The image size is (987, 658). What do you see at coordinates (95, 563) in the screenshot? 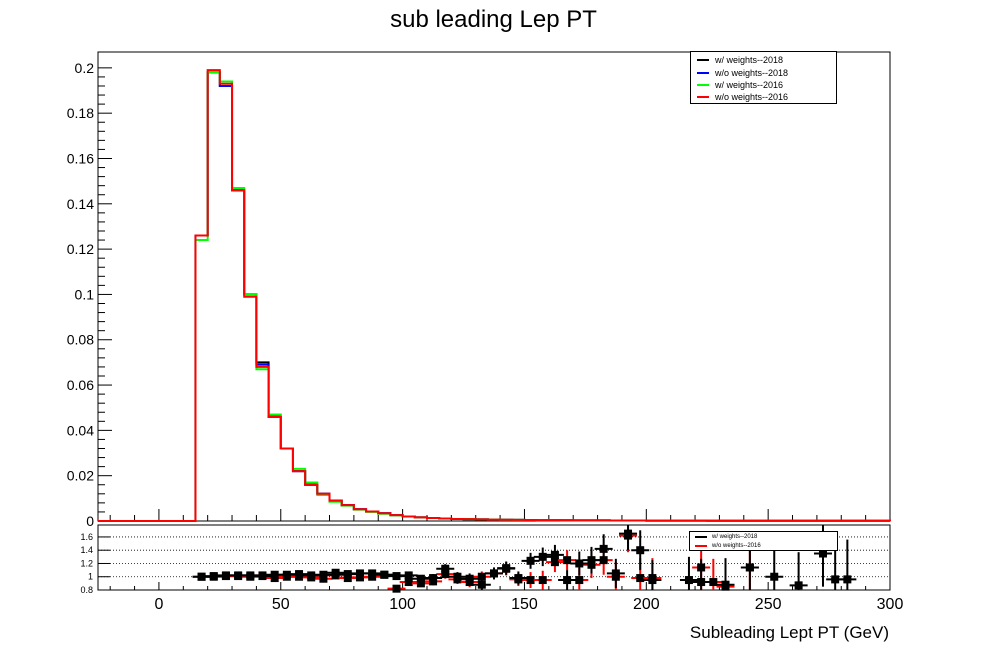
I see `ratio-y-axis: 0.8 1 1.2 1.4 1.6` at bounding box center [95, 563].